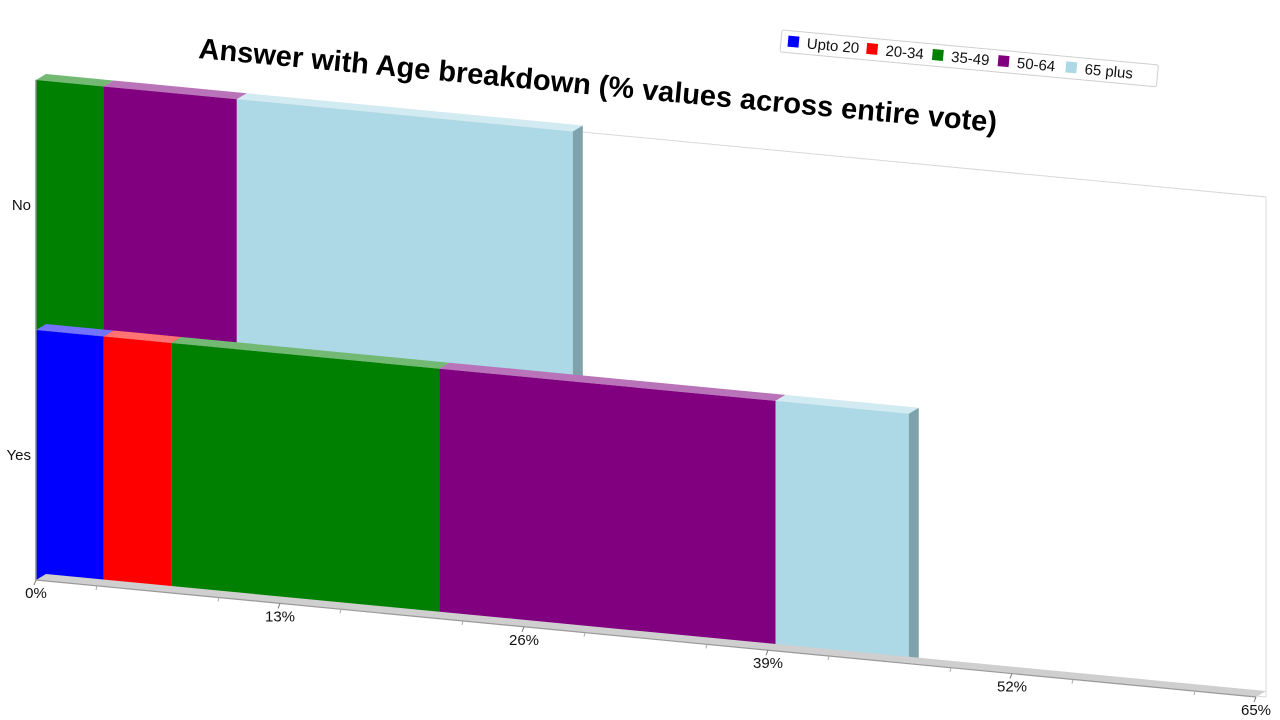 This screenshot has height=720, width=1280. Describe the element at coordinates (280, 616) in the screenshot. I see `x-tick-label-1: 13%` at that location.